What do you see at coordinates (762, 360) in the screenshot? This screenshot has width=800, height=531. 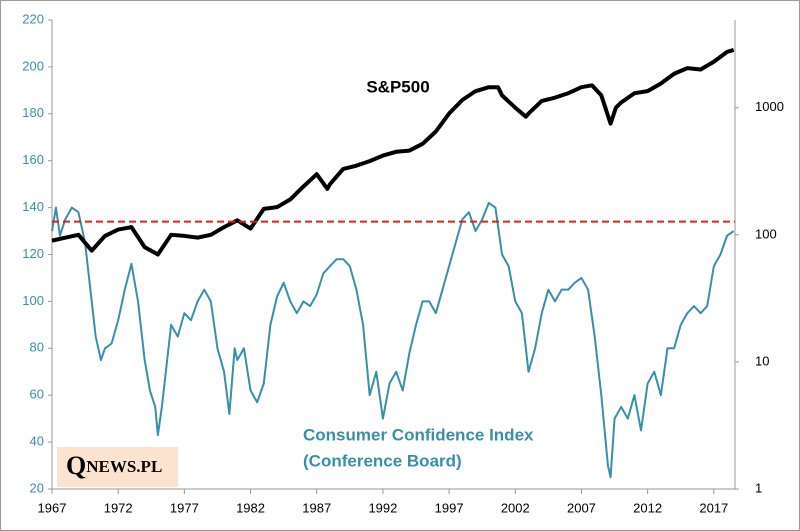 I see `y2-tick-label: 10` at bounding box center [762, 360].